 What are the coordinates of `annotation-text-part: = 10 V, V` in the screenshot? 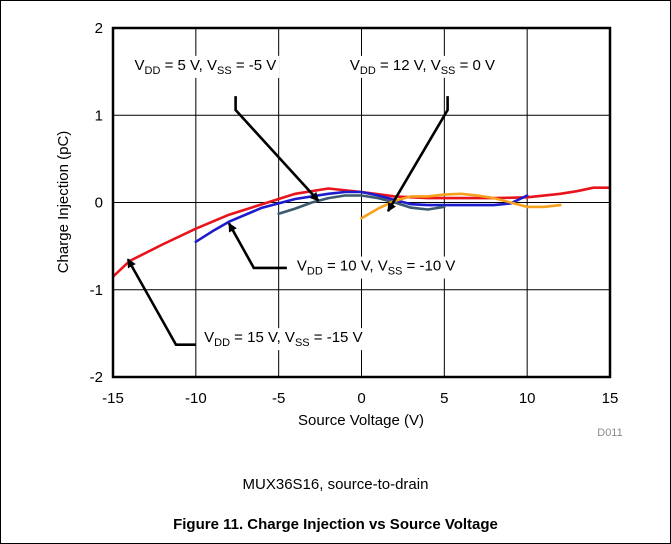 It's located at (355, 266).